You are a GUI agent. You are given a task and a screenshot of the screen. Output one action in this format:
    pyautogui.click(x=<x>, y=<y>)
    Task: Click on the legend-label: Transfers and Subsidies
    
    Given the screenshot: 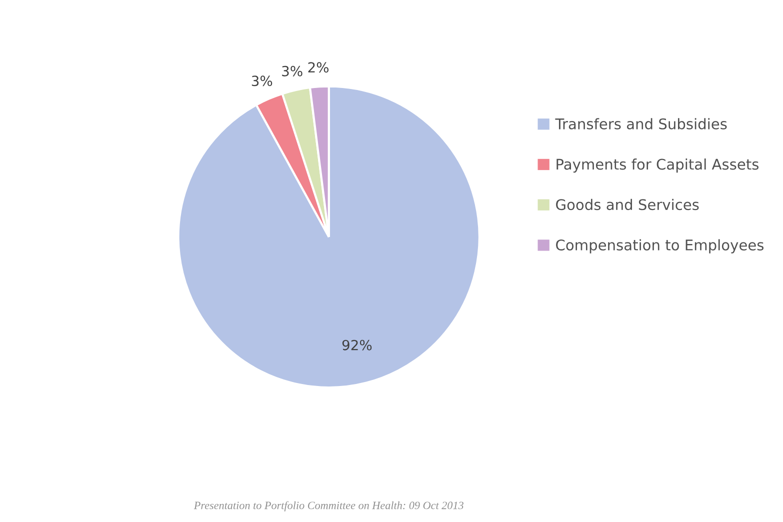 What is the action you would take?
    pyautogui.click(x=641, y=124)
    